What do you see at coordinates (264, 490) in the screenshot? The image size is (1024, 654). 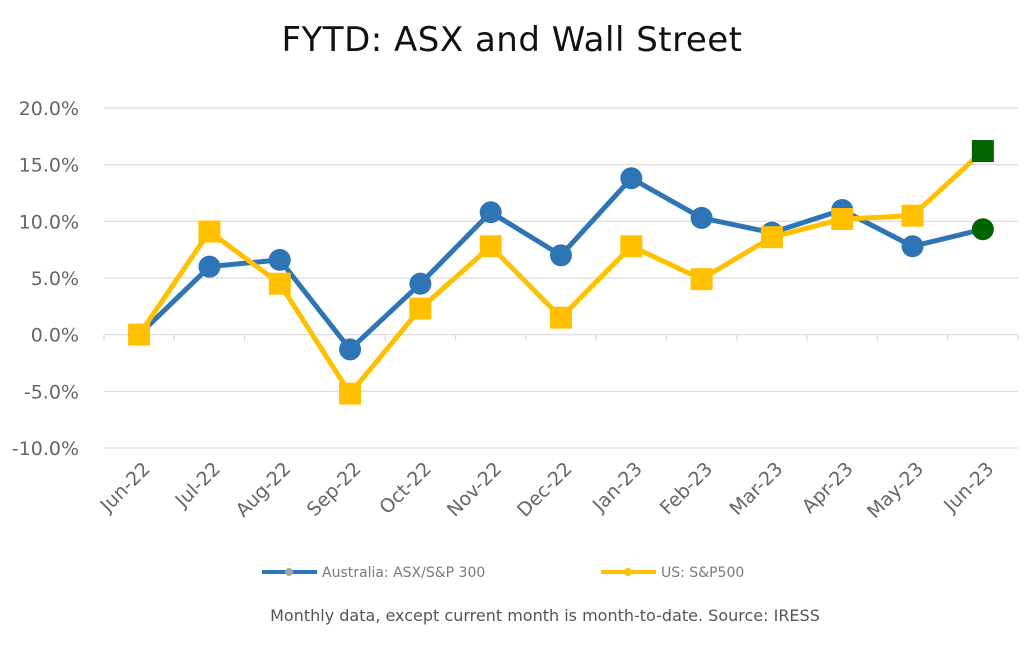 I see `x-tick-label: Aug-22` at bounding box center [264, 490].